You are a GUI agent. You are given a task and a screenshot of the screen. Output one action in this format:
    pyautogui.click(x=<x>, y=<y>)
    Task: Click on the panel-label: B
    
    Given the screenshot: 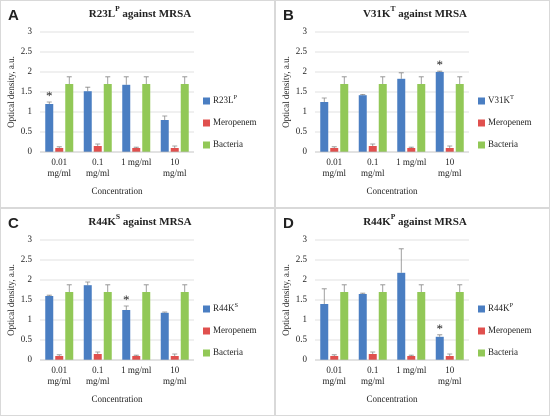 What is the action you would take?
    pyautogui.click(x=288, y=15)
    